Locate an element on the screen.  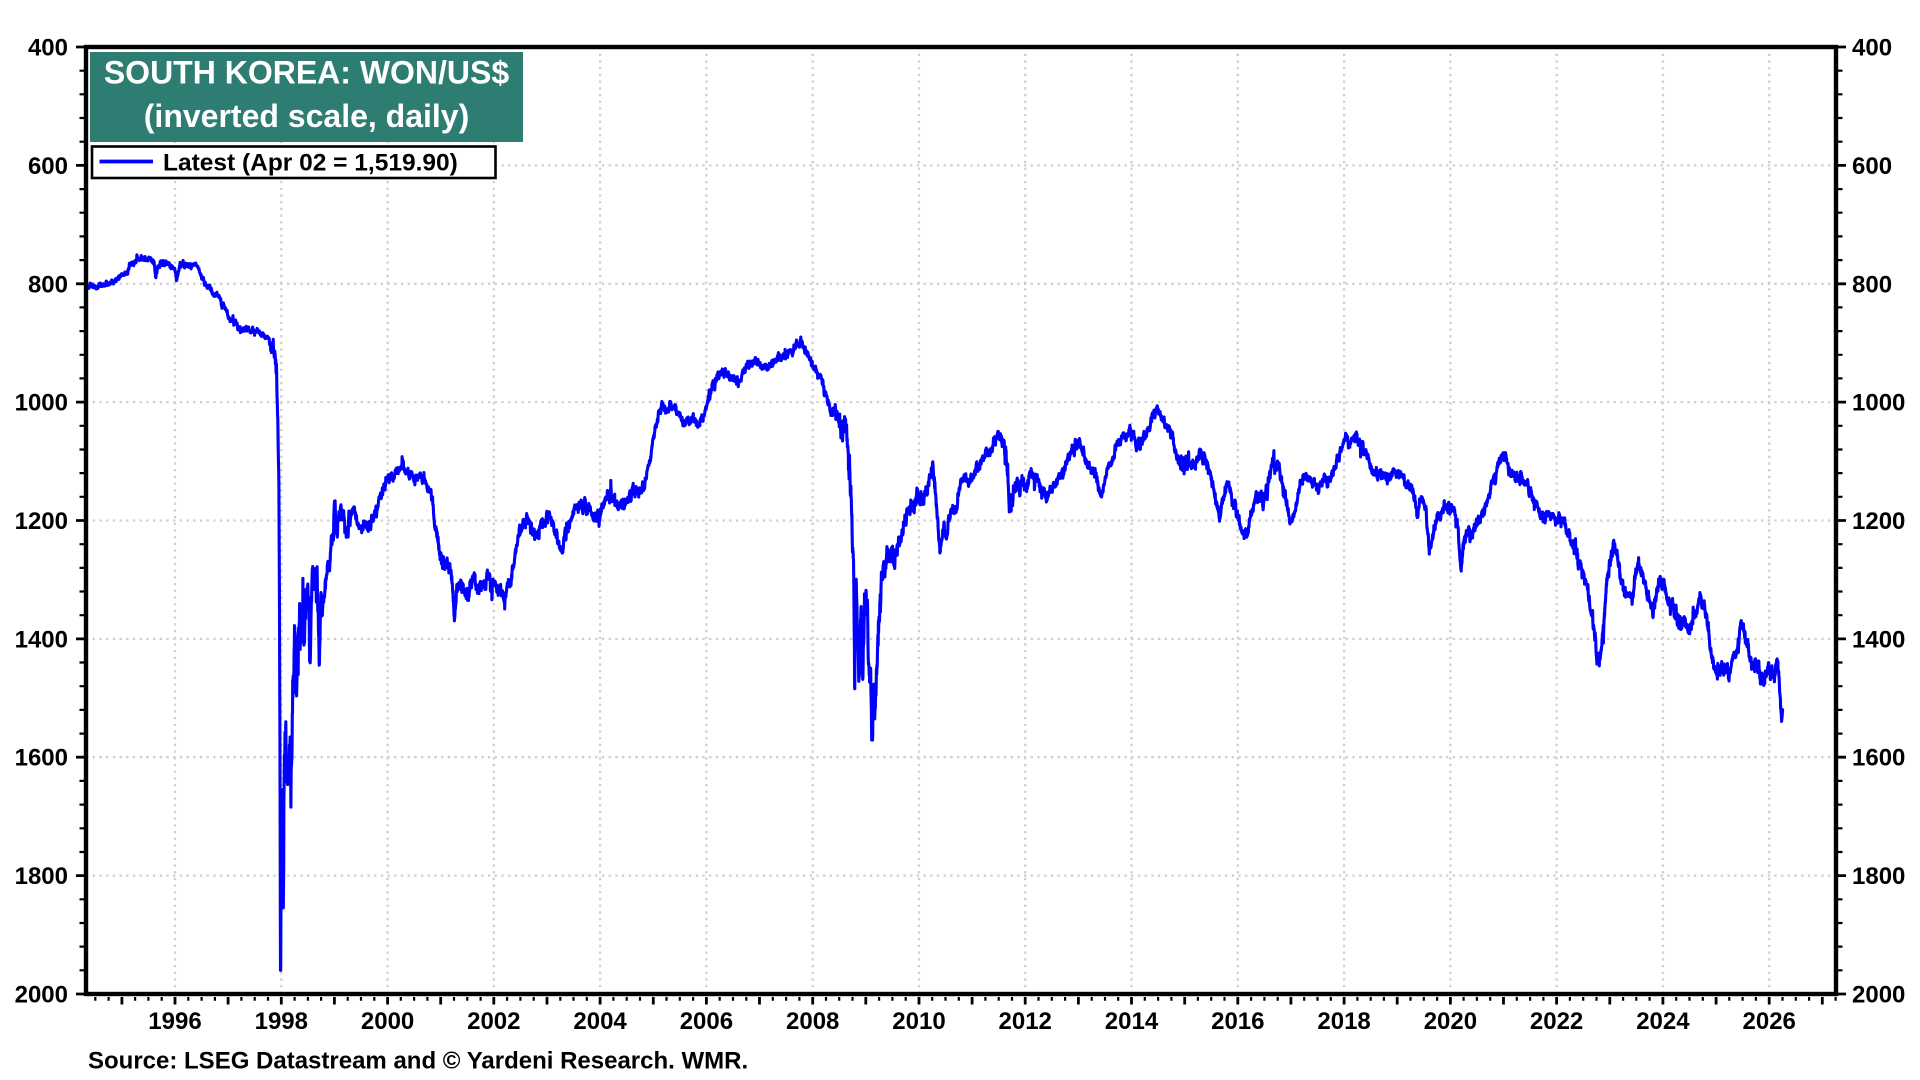
svg-text: 2008 is located at coordinates (812, 1021).